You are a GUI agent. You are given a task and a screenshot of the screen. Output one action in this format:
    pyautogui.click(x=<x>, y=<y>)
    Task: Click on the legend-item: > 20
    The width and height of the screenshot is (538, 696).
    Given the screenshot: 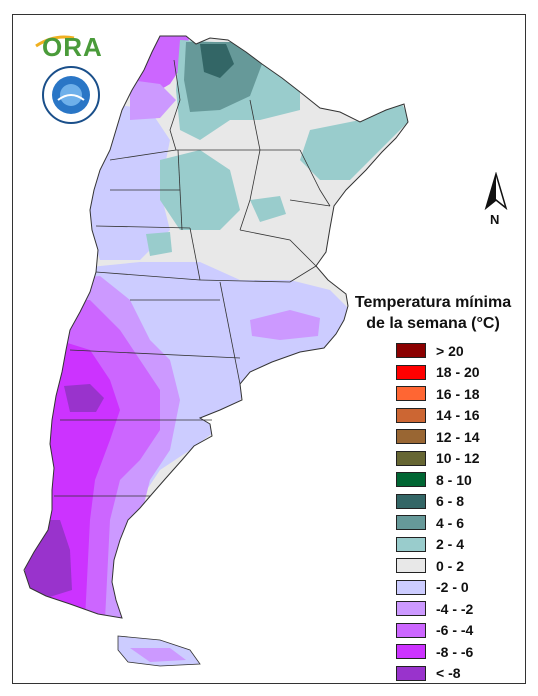 What is the action you would take?
    pyautogui.click(x=438, y=351)
    